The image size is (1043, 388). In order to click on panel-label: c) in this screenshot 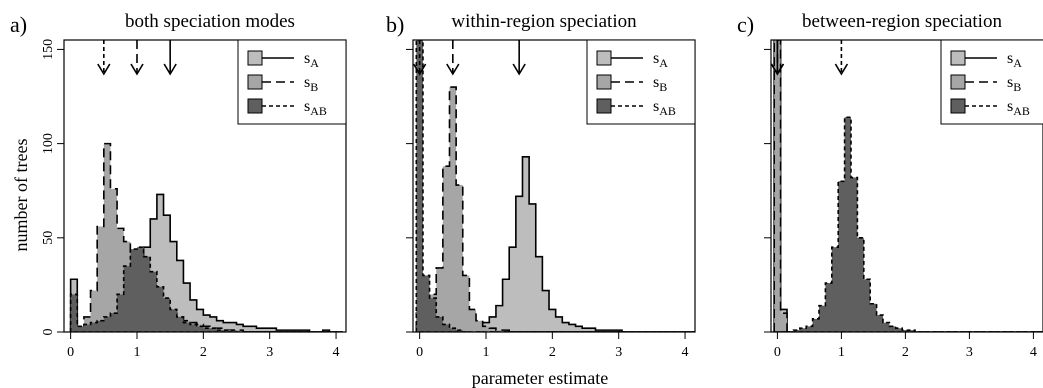, I will do `click(745, 24)`.